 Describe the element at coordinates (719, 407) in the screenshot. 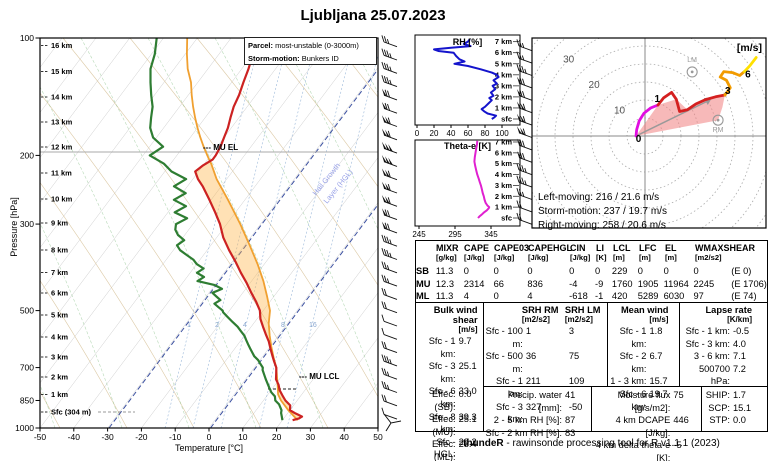

I see `row-label: SCP:` at that location.